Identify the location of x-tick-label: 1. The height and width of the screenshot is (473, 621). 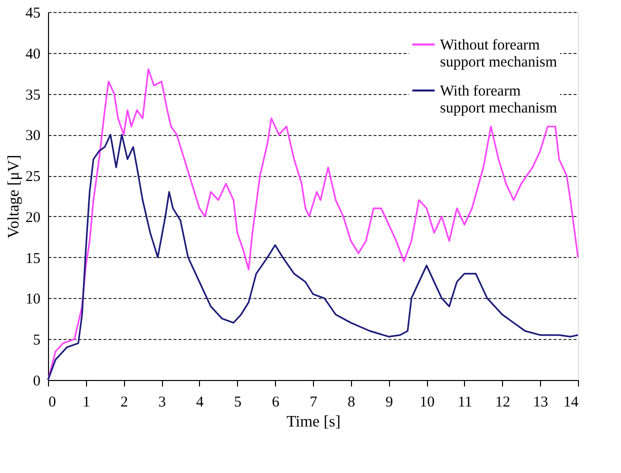
(86, 402).